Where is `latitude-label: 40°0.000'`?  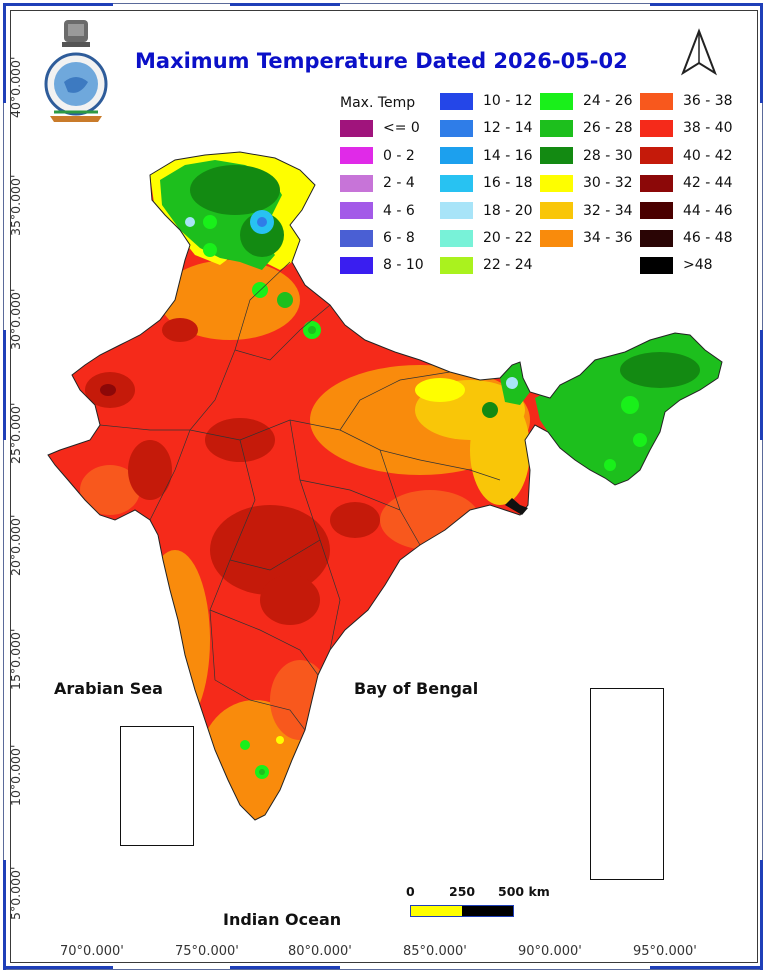 latitude-label: 40°0.000' is located at coordinates (15, 87).